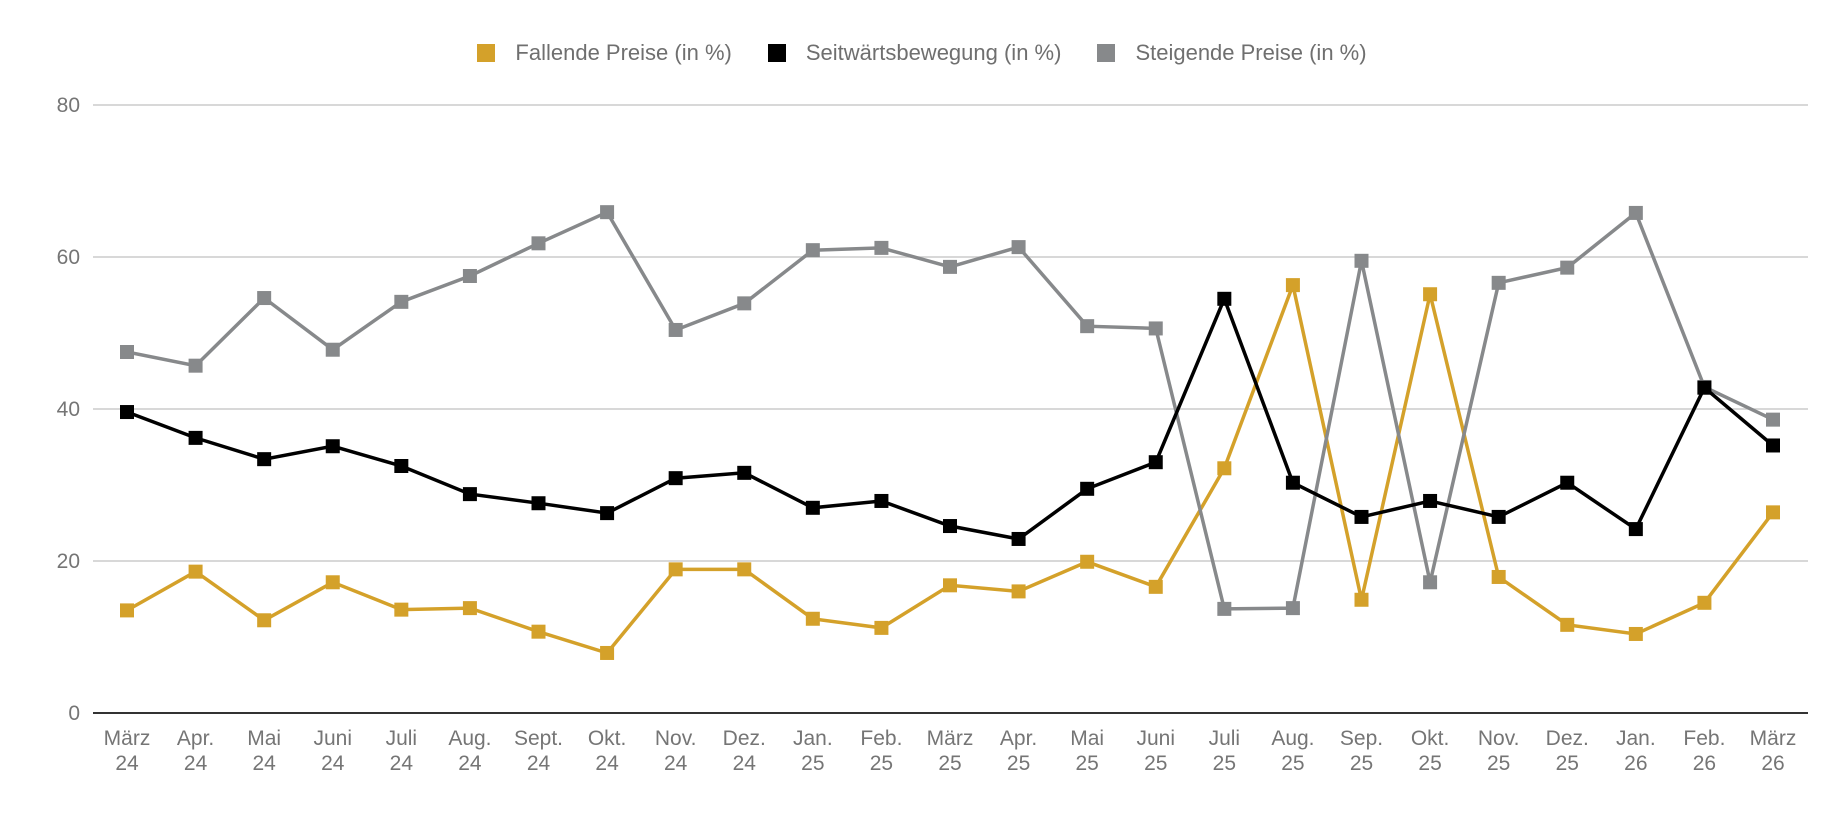 The height and width of the screenshot is (814, 1848). Describe the element at coordinates (1499, 738) in the screenshot. I see `x-tick-label-month: Nov.` at that location.